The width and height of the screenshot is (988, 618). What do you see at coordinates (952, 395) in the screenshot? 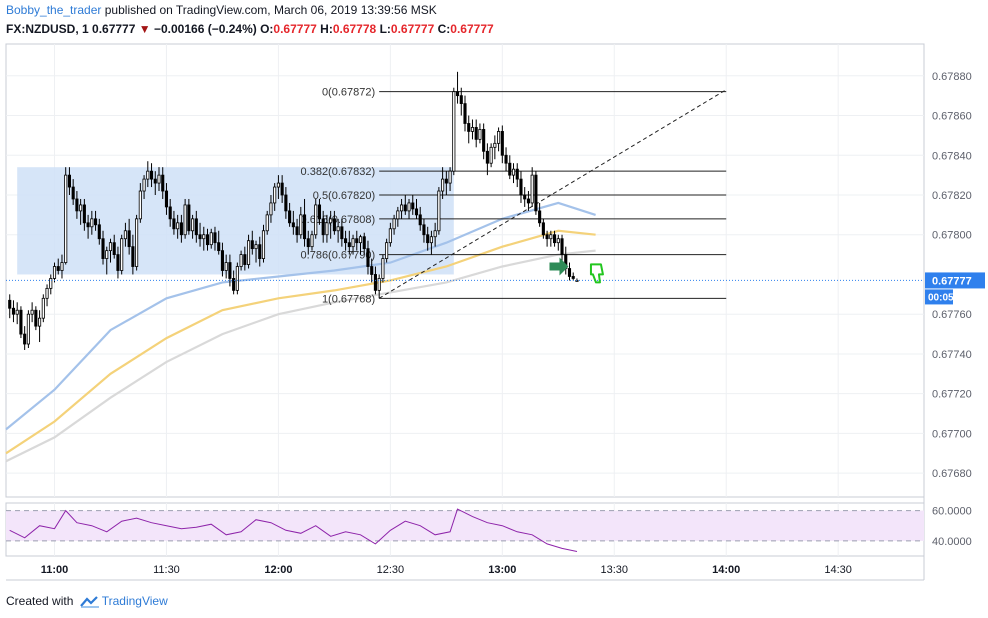
I see `price-axis-label: 0.67720` at bounding box center [952, 395].